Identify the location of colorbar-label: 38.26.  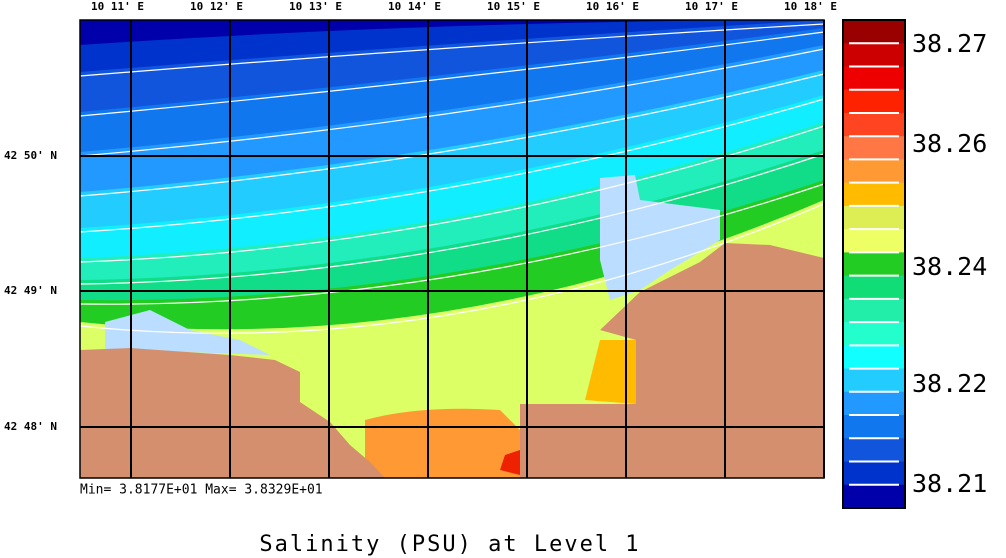
(949, 143).